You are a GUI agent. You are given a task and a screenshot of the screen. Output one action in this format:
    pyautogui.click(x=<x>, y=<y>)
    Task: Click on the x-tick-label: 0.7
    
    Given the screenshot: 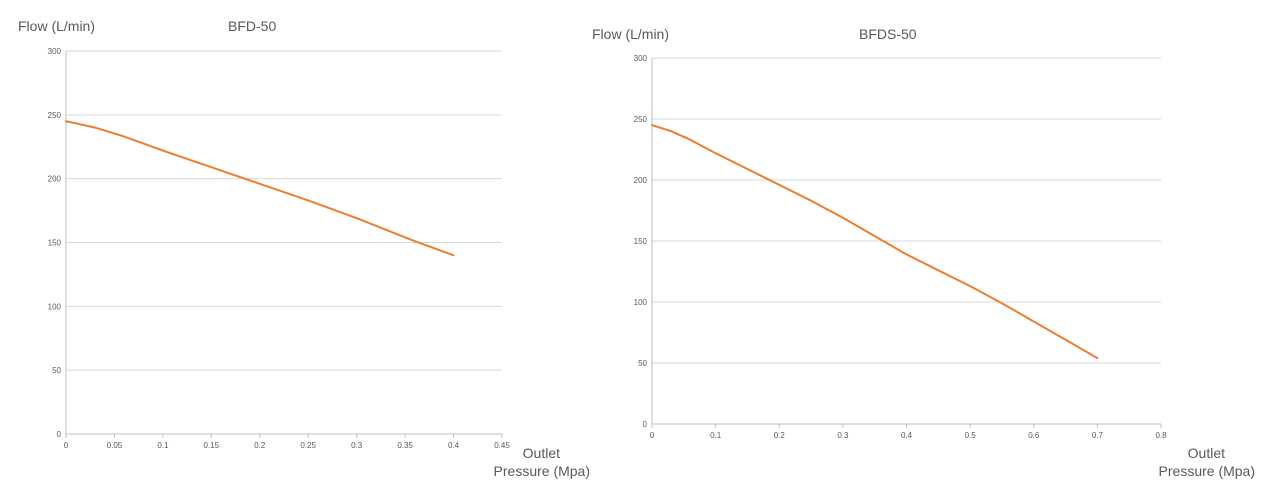 What is the action you would take?
    pyautogui.click(x=1098, y=435)
    